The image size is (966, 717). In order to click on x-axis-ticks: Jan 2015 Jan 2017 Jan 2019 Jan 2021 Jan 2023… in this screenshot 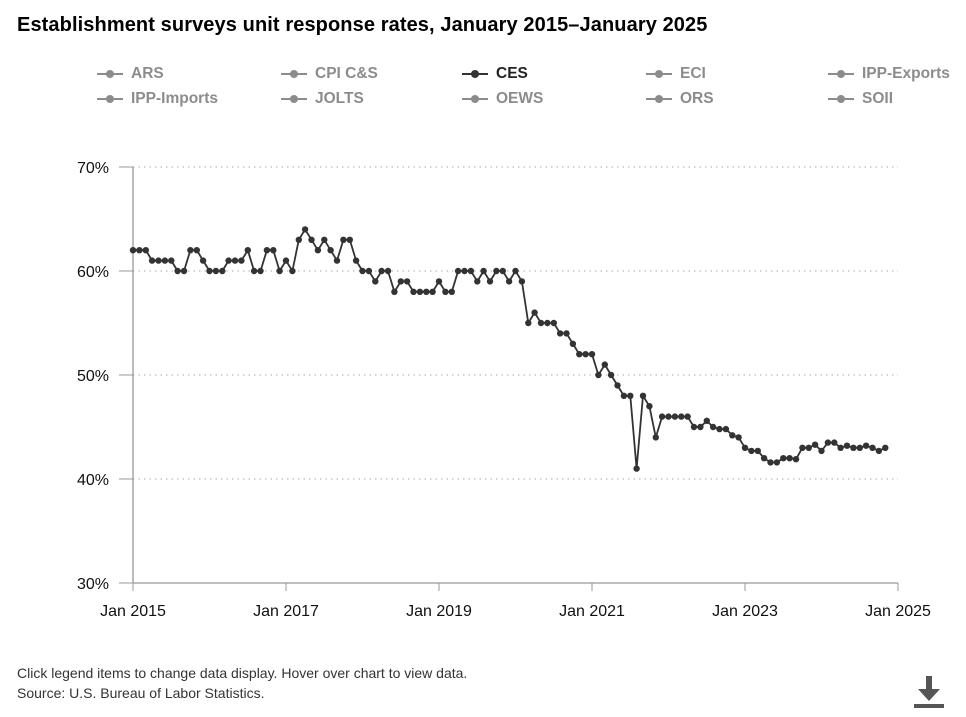, I will do `click(515, 601)`.